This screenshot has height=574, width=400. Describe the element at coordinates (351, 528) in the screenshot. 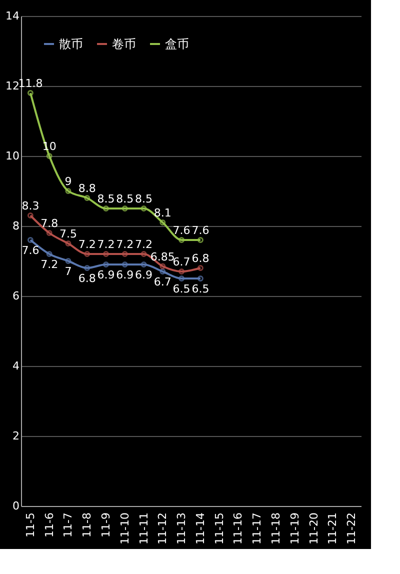

I see `x-tick-label: 11-22` at that location.